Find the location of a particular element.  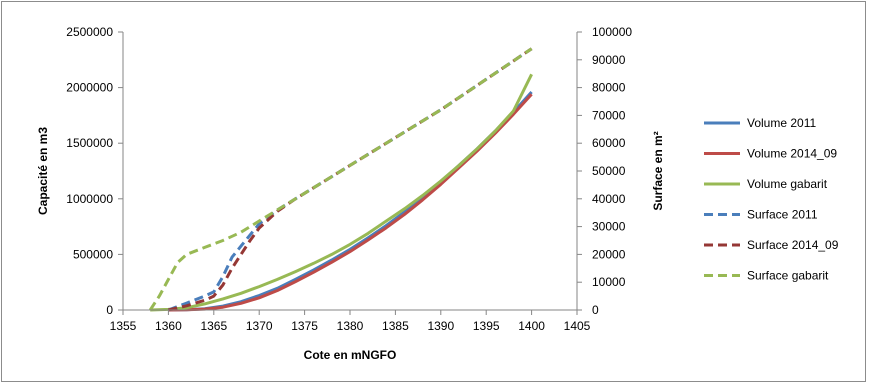

x-tick-label: 1360 is located at coordinates (168, 326).